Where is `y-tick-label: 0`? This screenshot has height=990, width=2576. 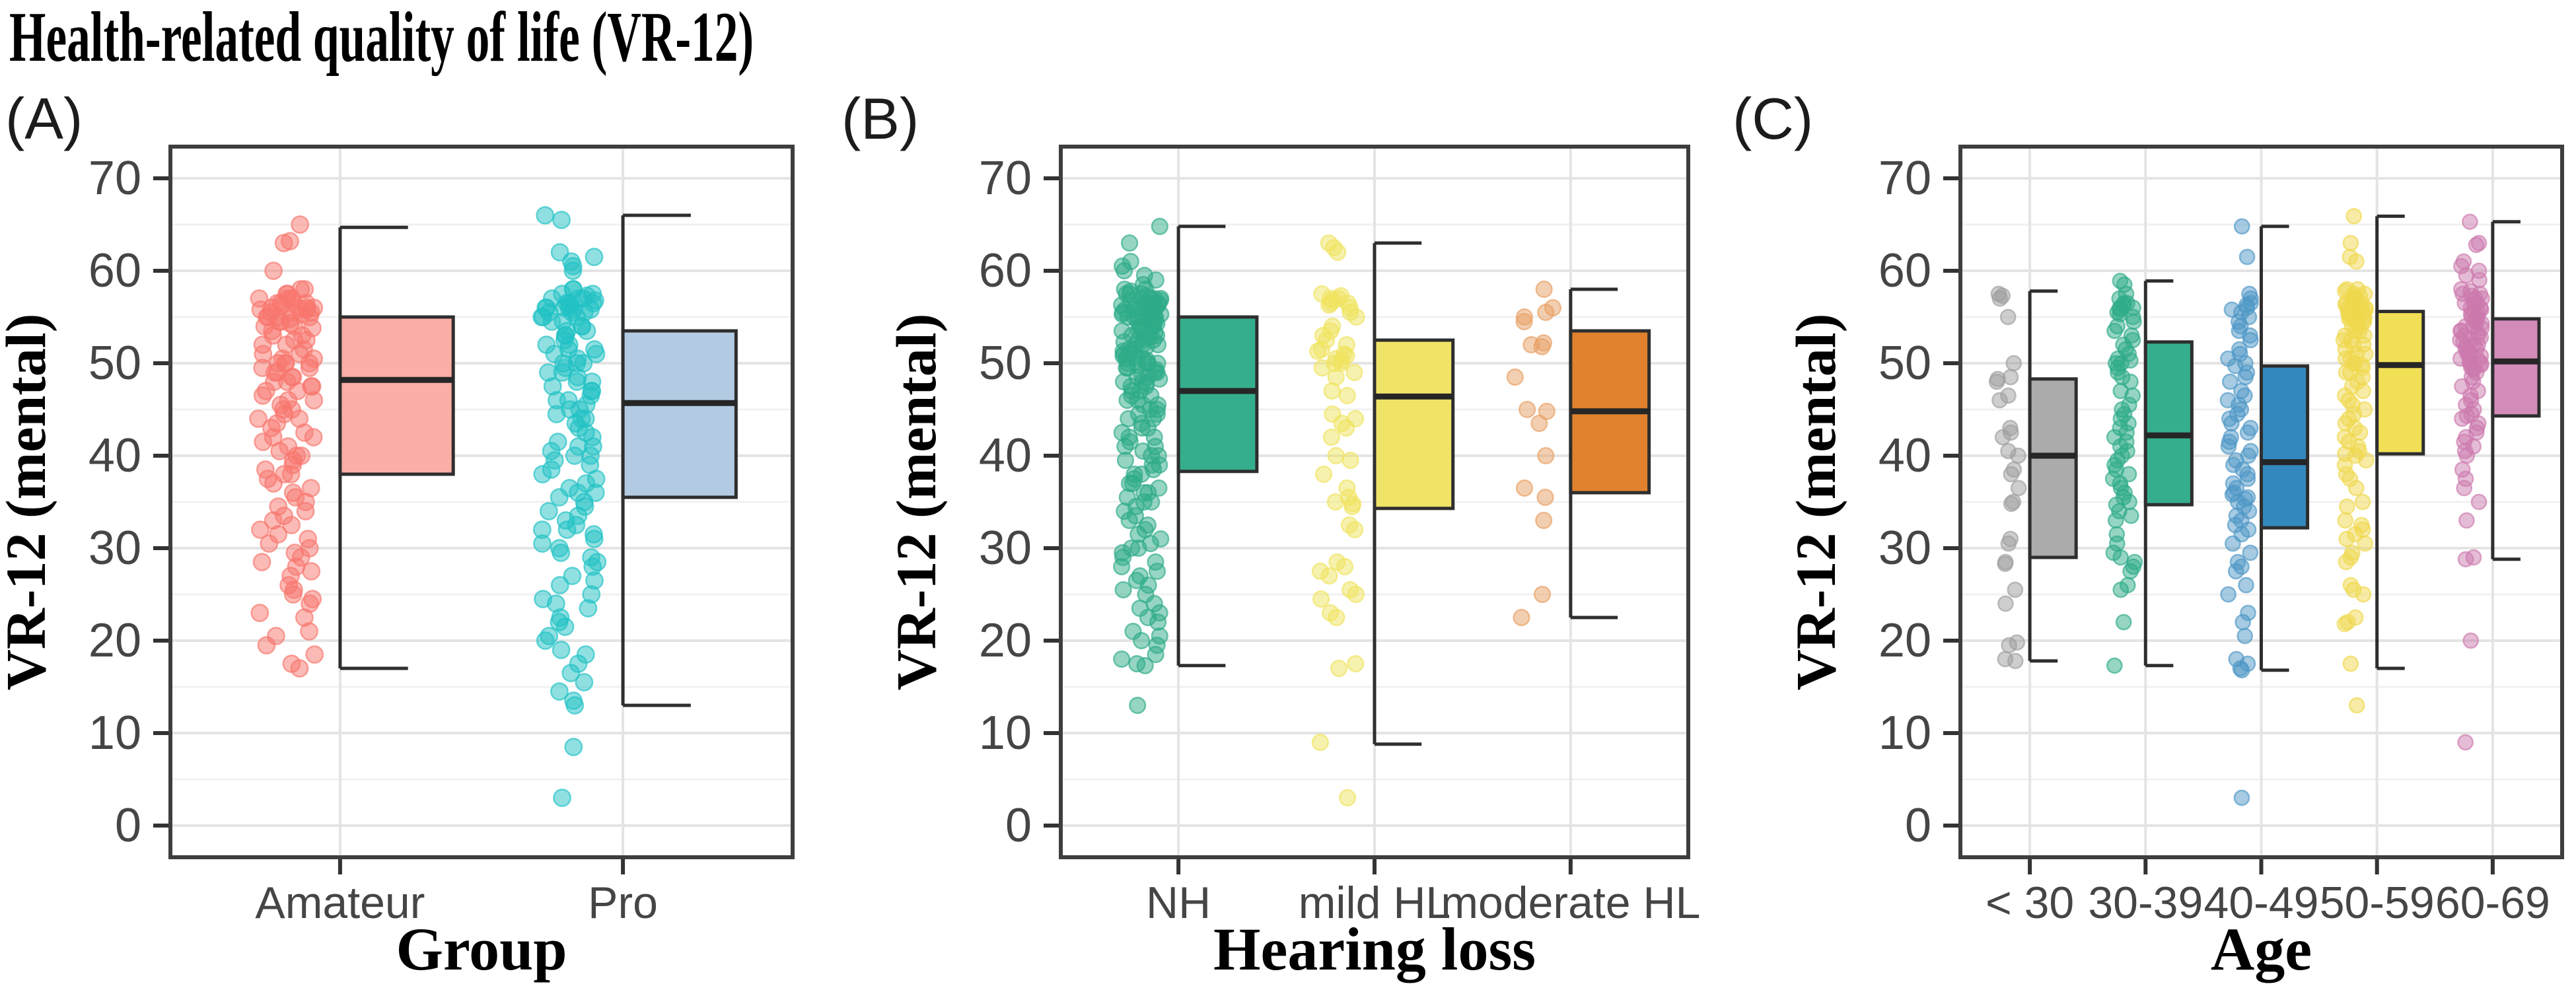 y-tick-label: 0 is located at coordinates (1918, 825).